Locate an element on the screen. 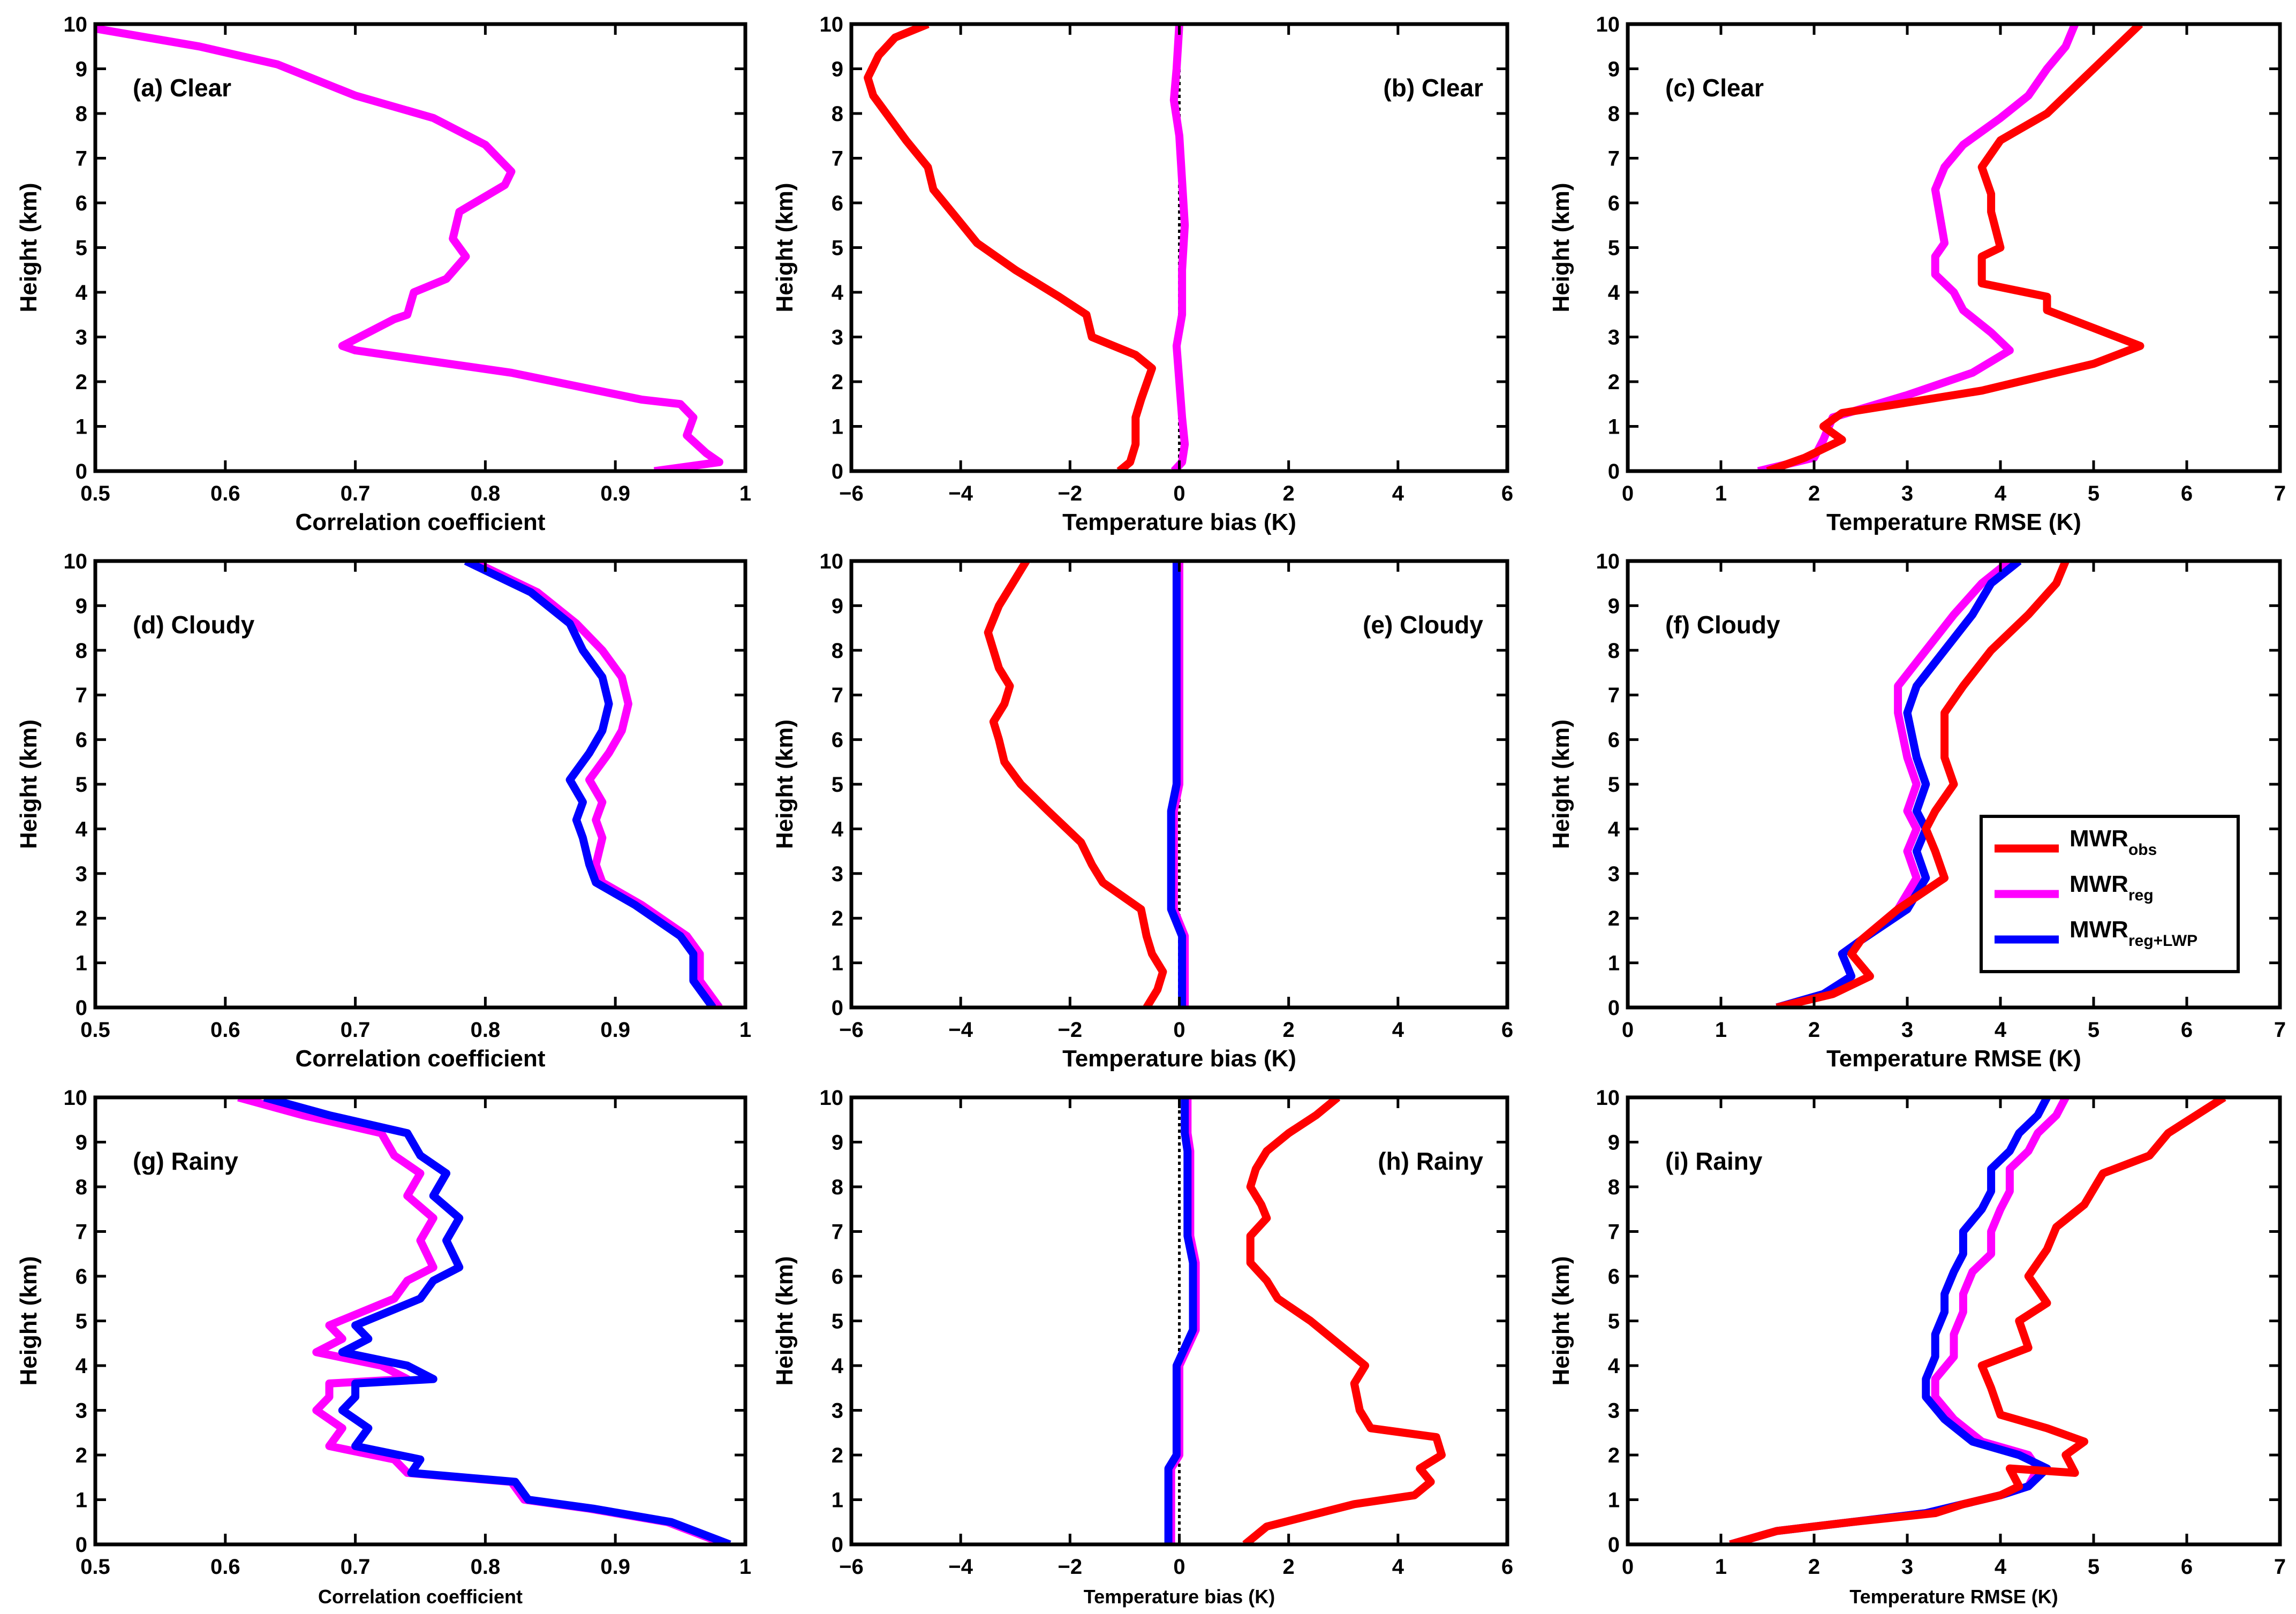 This screenshot has width=2296, height=1614. x-axis-label: Temperature RMSE (K) is located at coordinates (1953, 1597).